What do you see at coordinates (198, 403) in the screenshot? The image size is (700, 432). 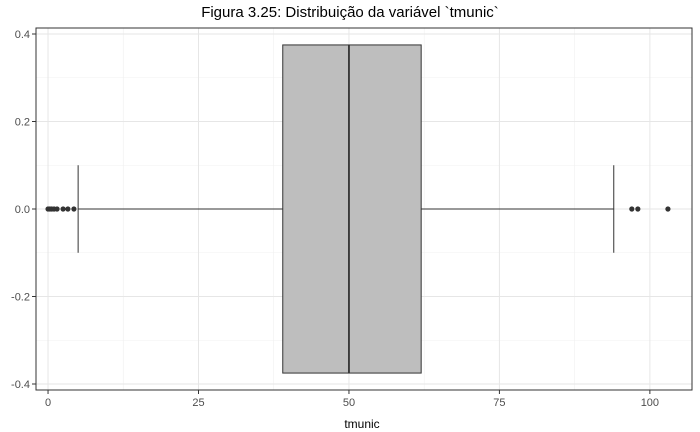 I see `x-tick-label: 25` at bounding box center [198, 403].